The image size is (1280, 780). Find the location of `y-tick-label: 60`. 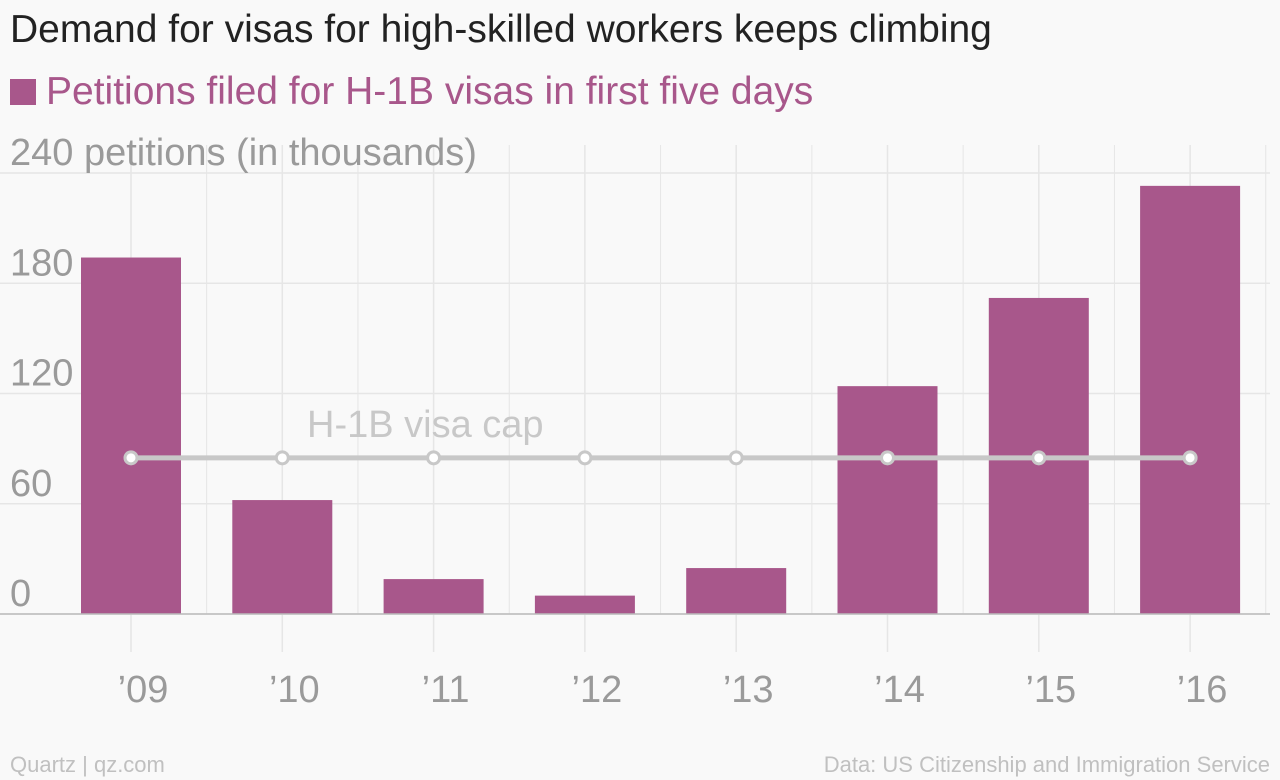

y-tick-label: 60 is located at coordinates (31, 484).